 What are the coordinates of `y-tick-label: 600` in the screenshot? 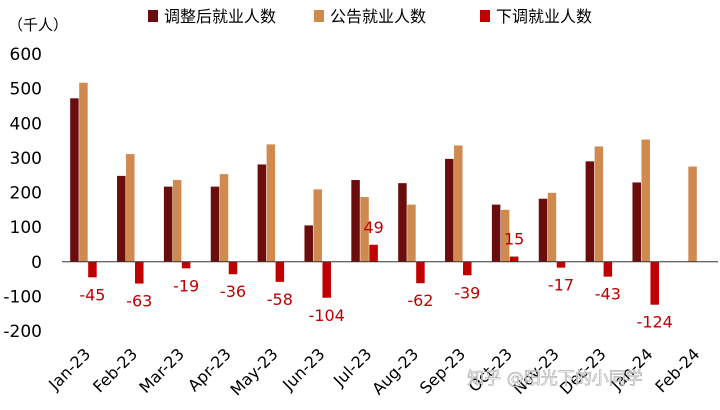 It's located at (26, 55).